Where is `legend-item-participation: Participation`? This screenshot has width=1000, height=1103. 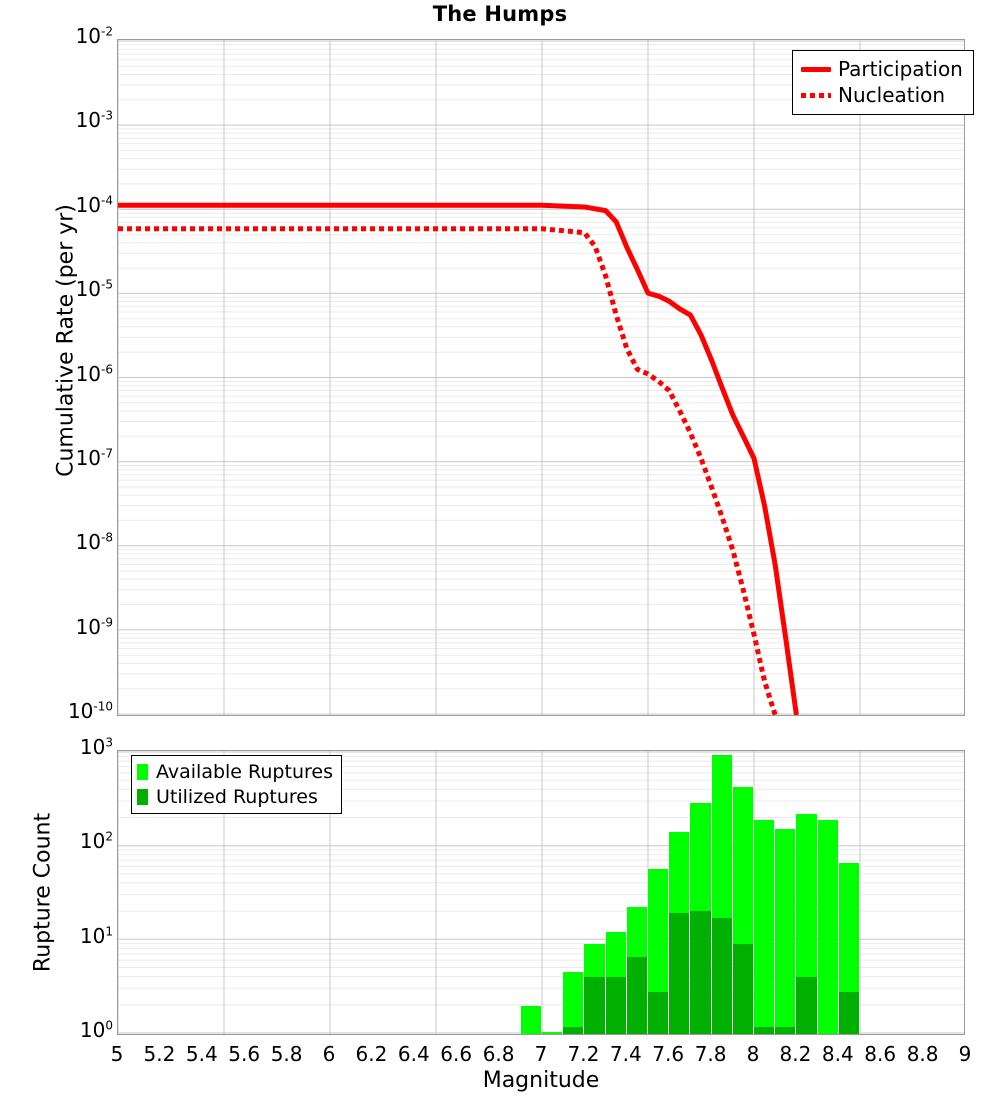 legend-item-participation: Participation is located at coordinates (882, 69).